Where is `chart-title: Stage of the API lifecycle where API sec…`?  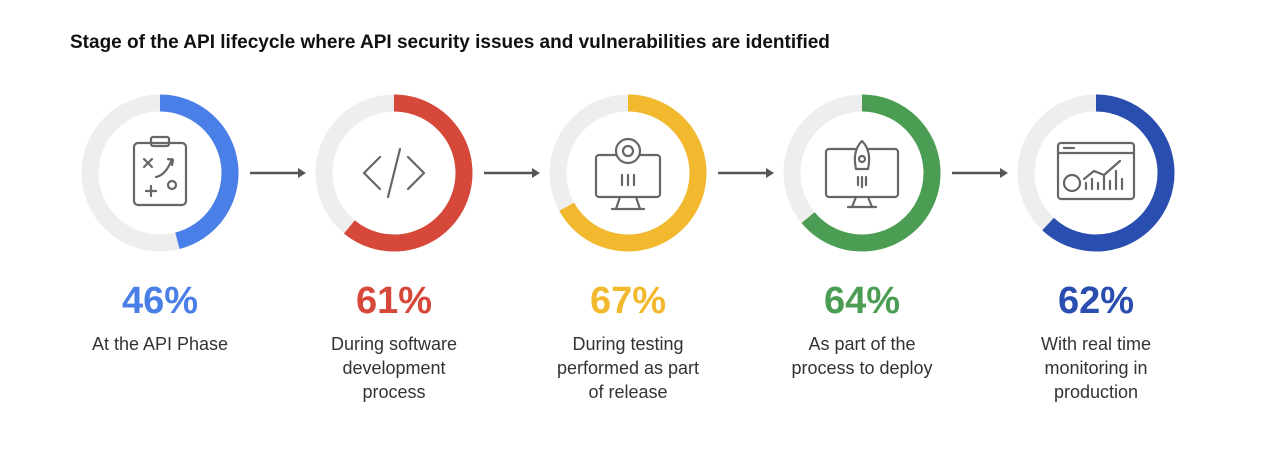
chart-title: Stage of the API lifecycle where API sec… is located at coordinates (450, 42).